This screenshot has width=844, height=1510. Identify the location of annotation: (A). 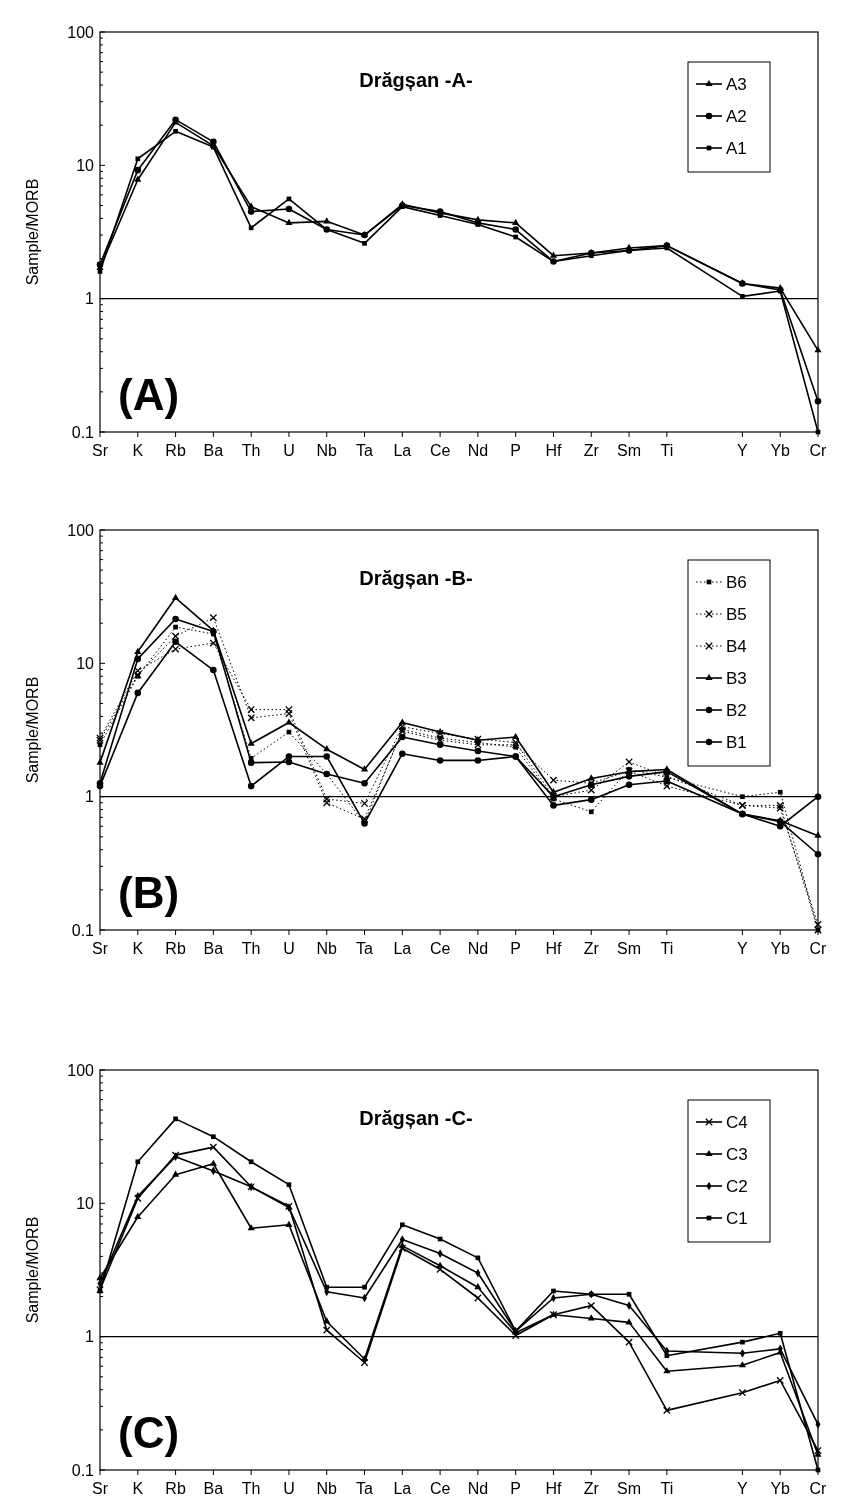
(149, 394).